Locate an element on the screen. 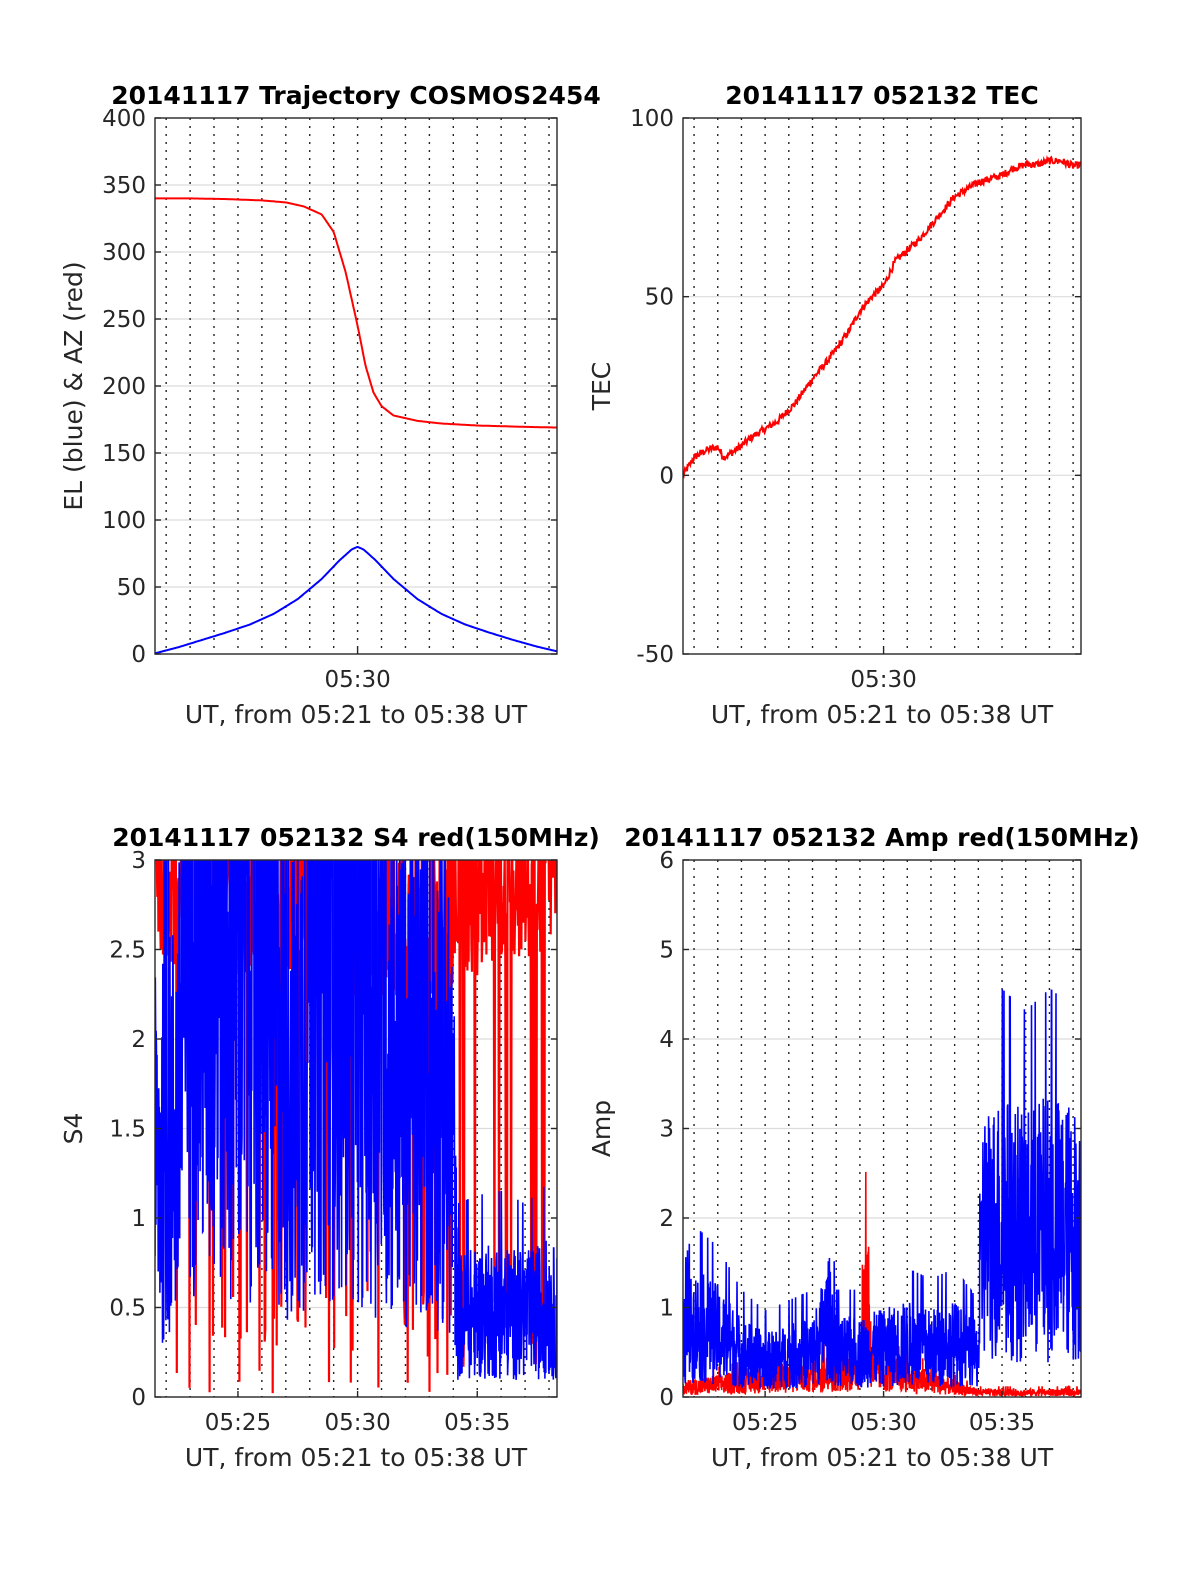  y-tick-label: 250 is located at coordinates (124, 320).